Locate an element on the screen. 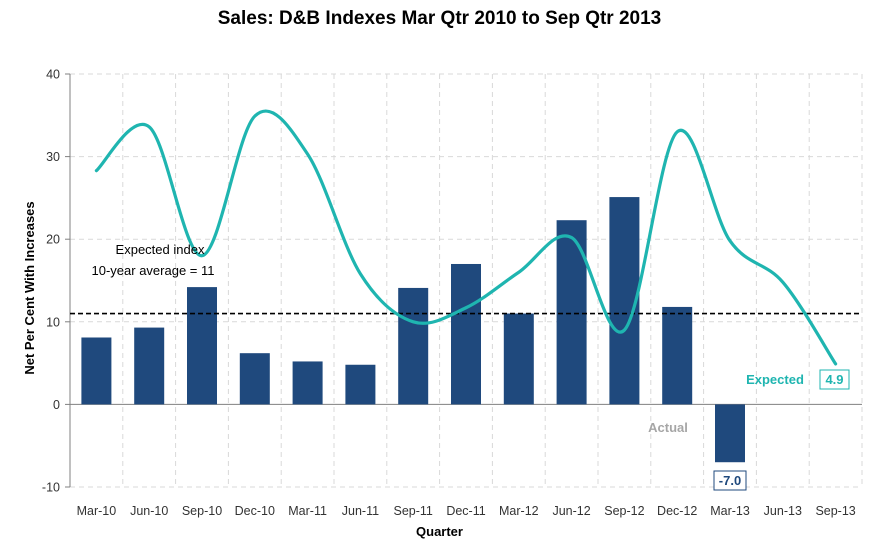 Image resolution: width=879 pixels, height=554 pixels. x-tick-label: Sep-10 is located at coordinates (202, 511).